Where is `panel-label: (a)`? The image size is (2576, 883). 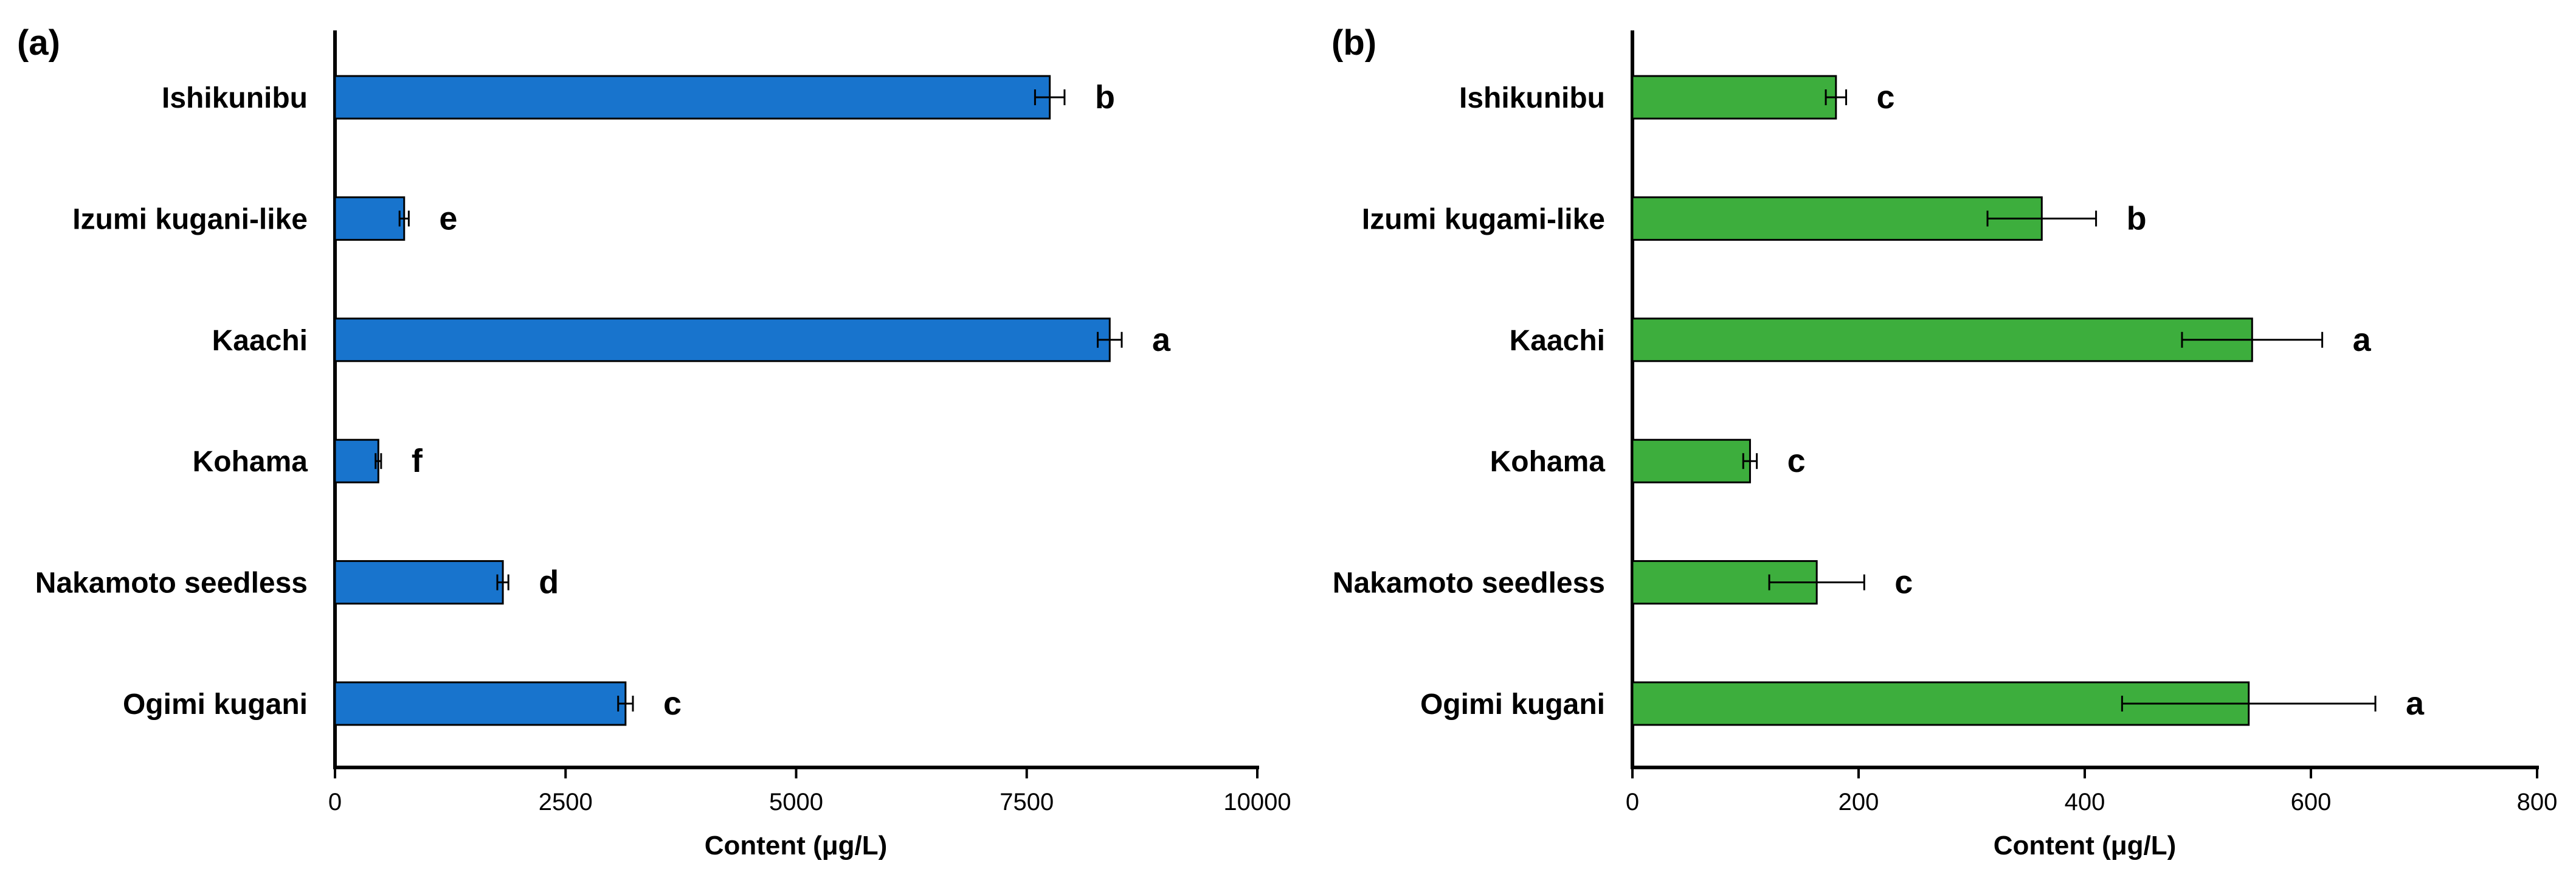
panel-label: (a) is located at coordinates (38, 43).